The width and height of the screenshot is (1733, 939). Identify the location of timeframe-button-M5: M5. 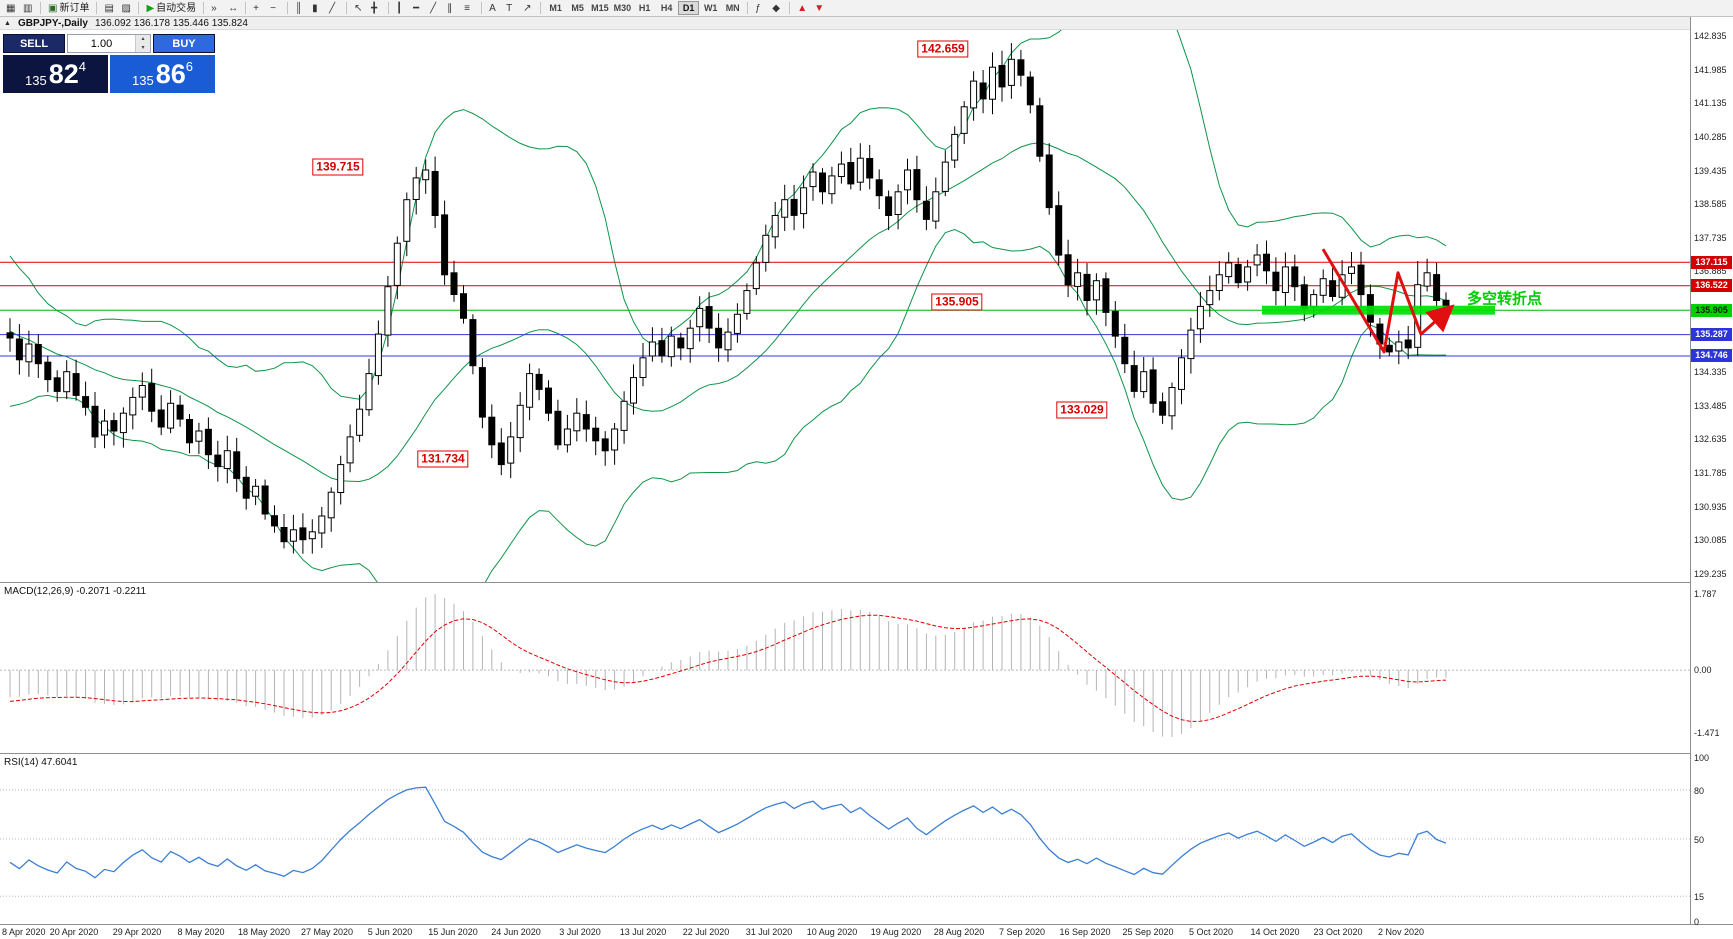
(577, 8).